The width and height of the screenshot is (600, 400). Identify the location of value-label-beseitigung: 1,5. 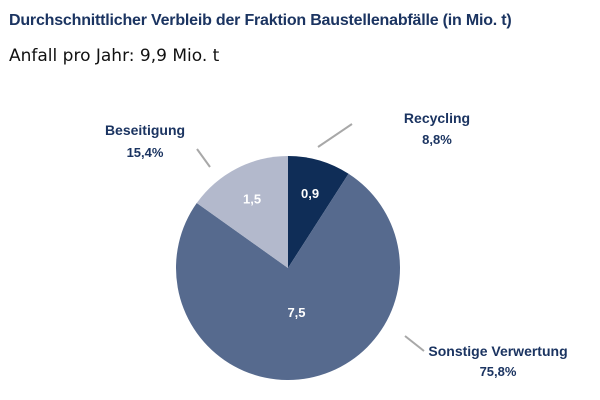
(252, 198).